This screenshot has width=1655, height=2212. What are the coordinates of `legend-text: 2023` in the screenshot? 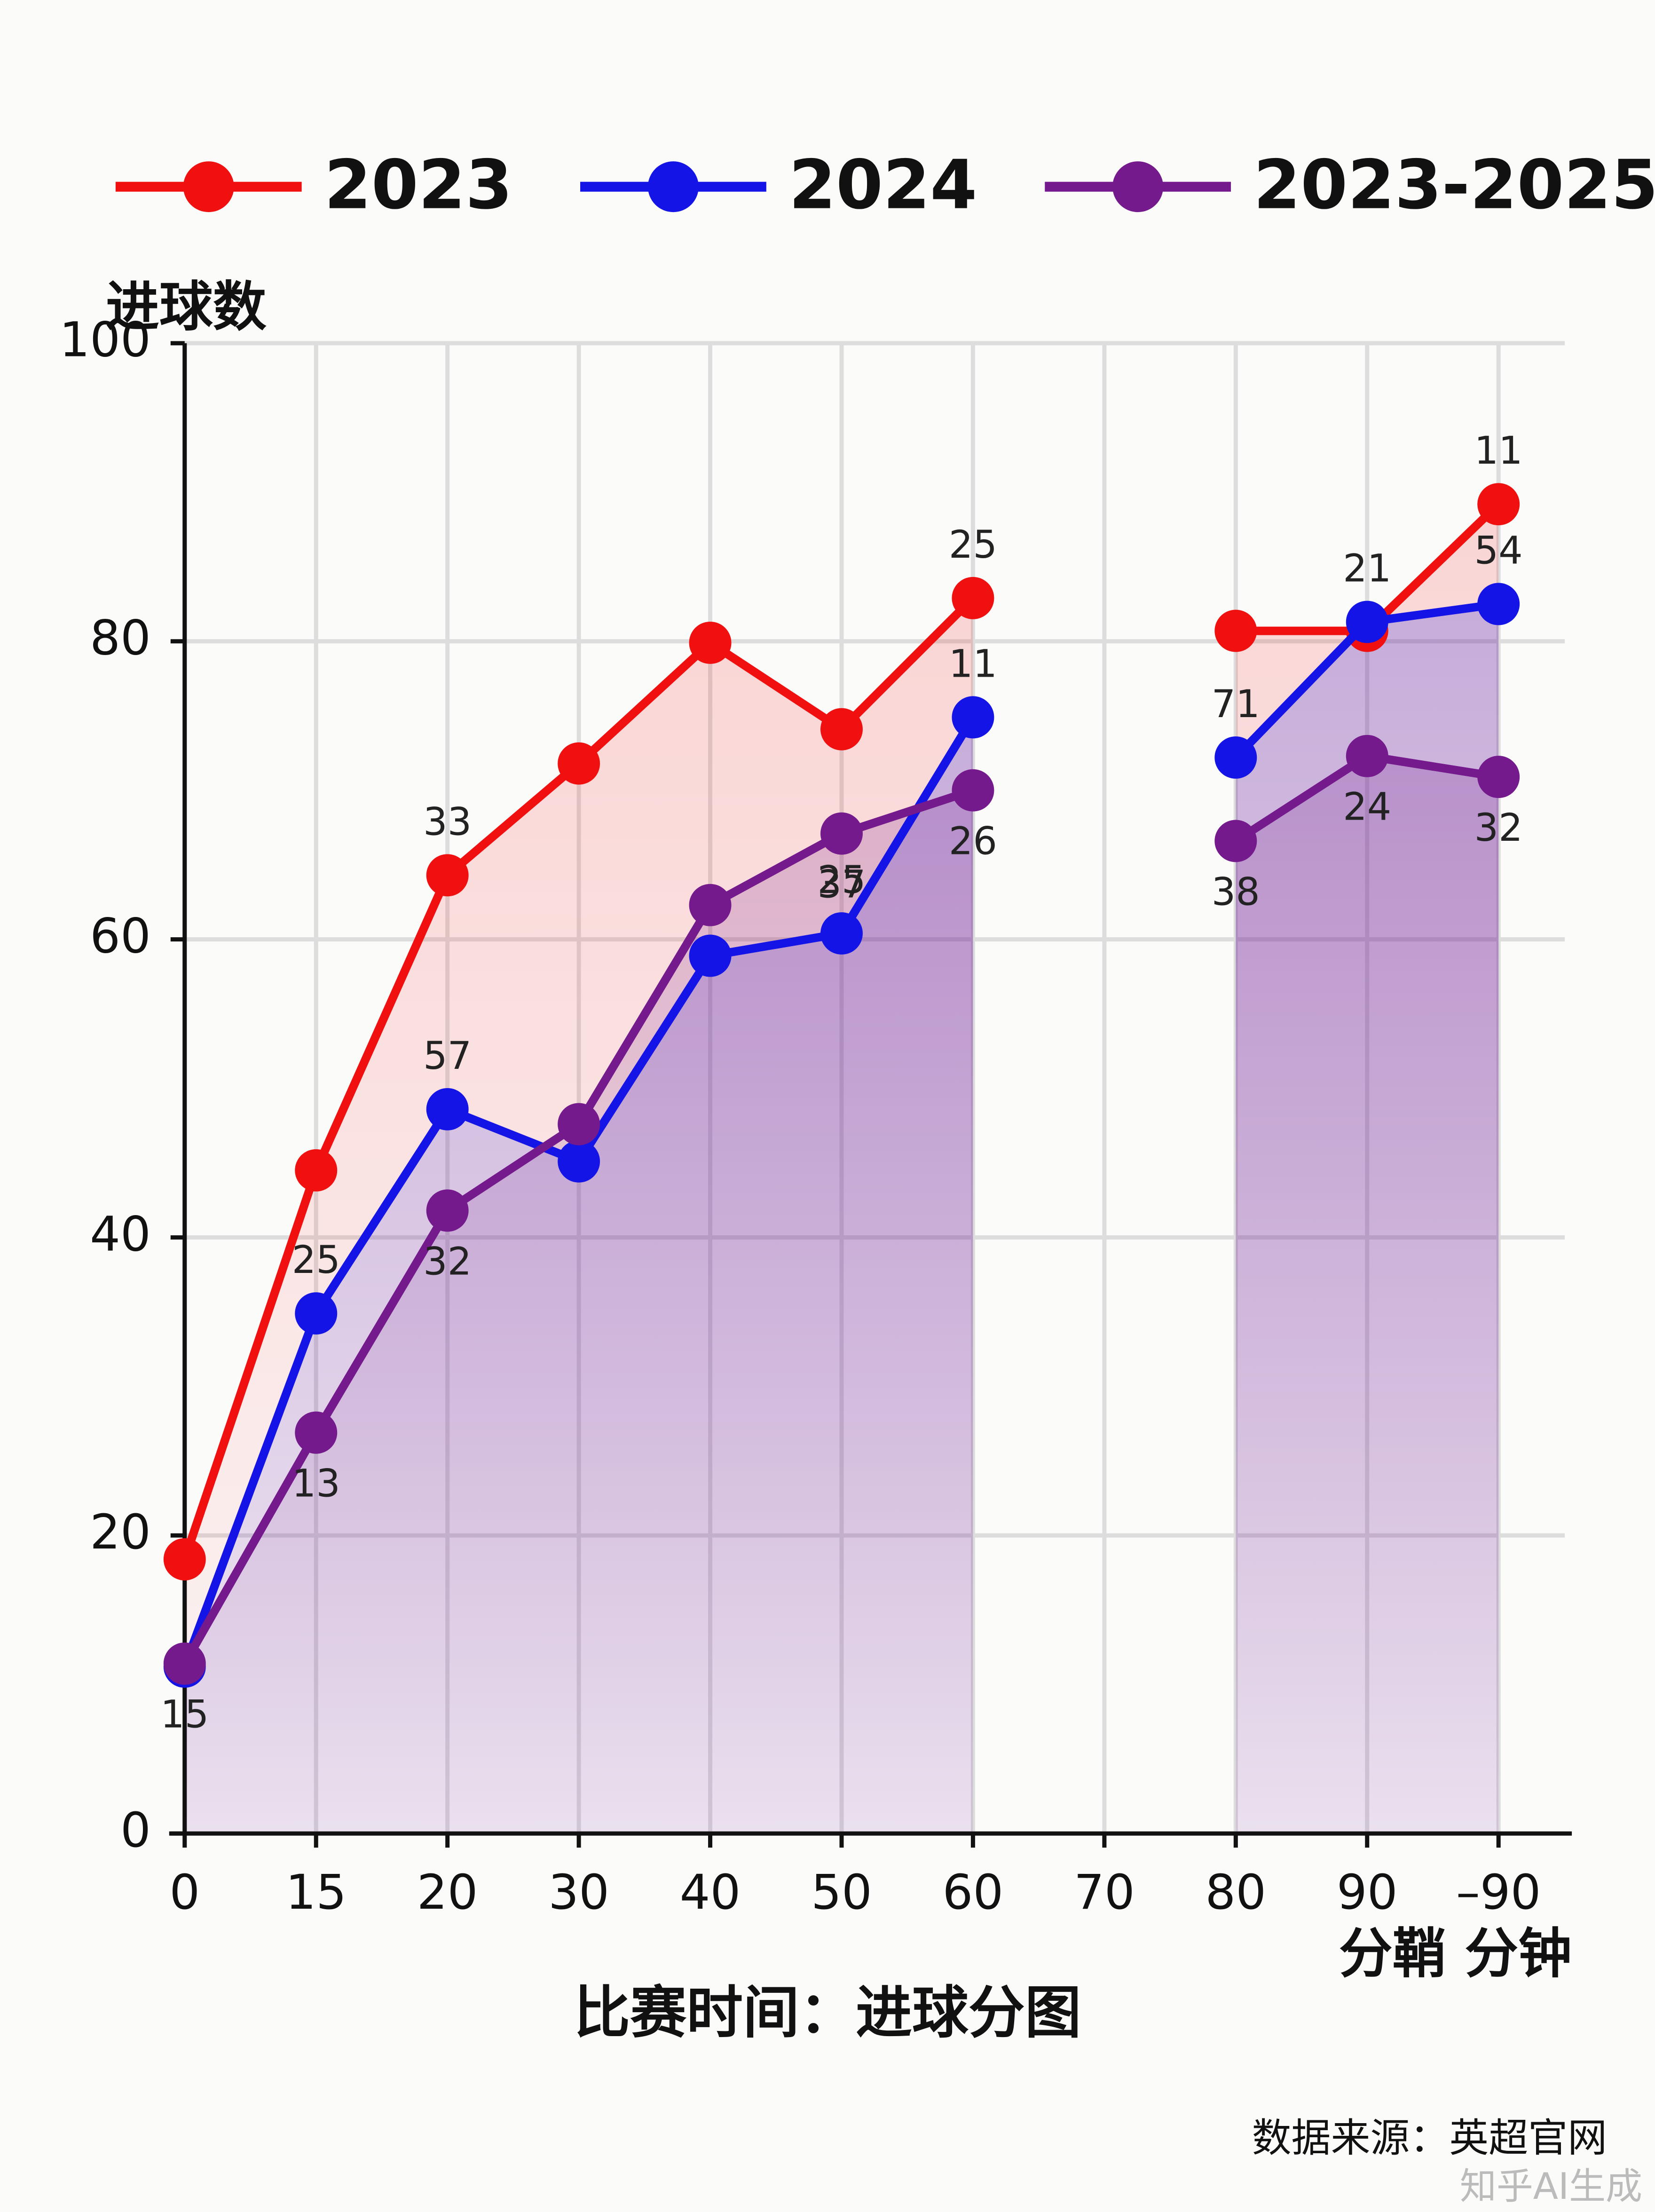 It's located at (418, 184).